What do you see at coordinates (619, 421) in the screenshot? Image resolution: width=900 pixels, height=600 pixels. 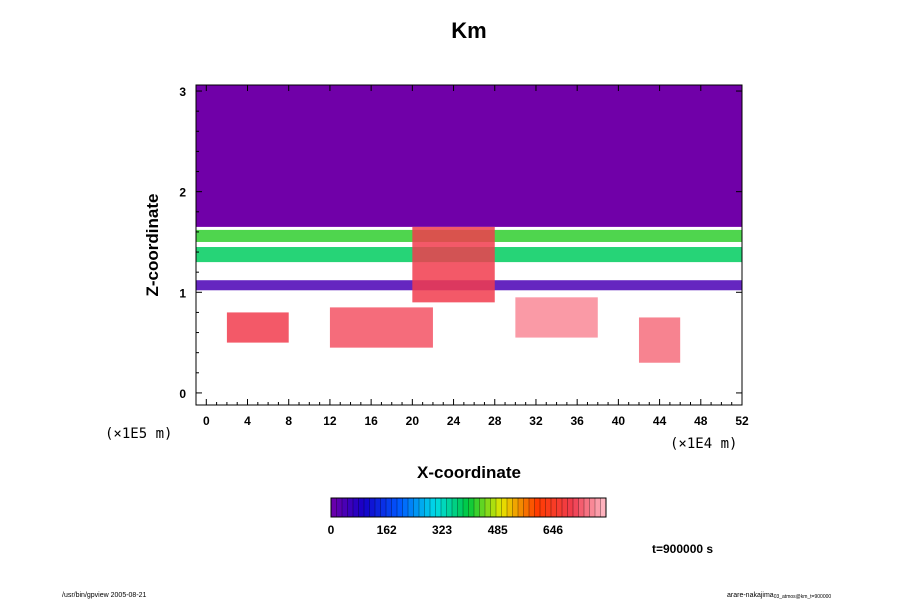 I see `x-tick-label: 40` at bounding box center [619, 421].